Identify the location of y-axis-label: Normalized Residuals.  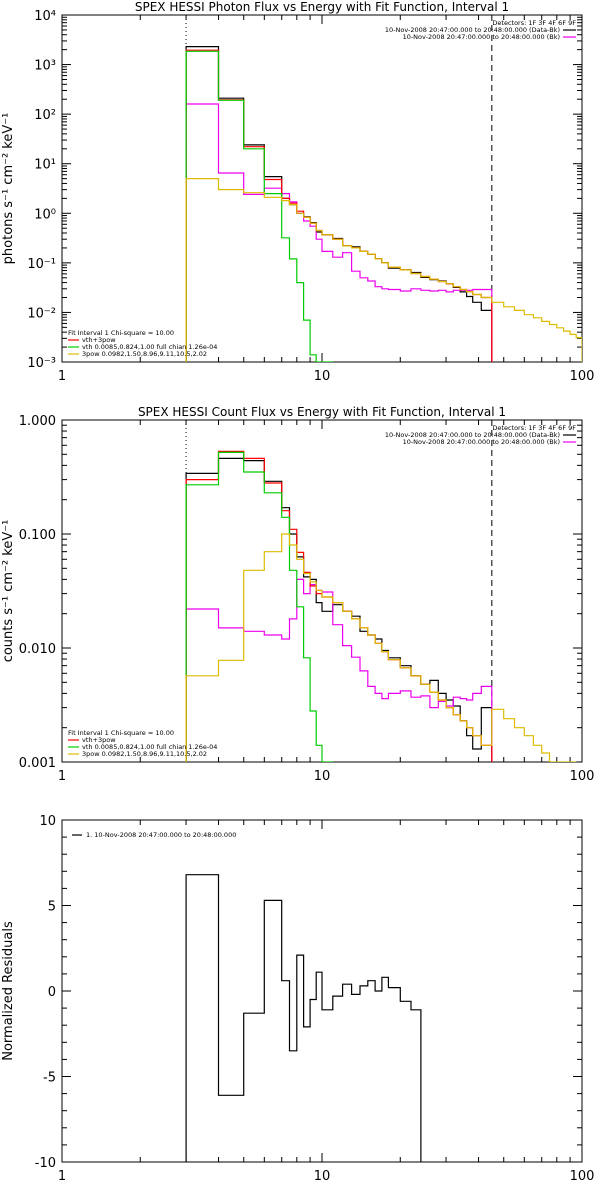
(8, 991).